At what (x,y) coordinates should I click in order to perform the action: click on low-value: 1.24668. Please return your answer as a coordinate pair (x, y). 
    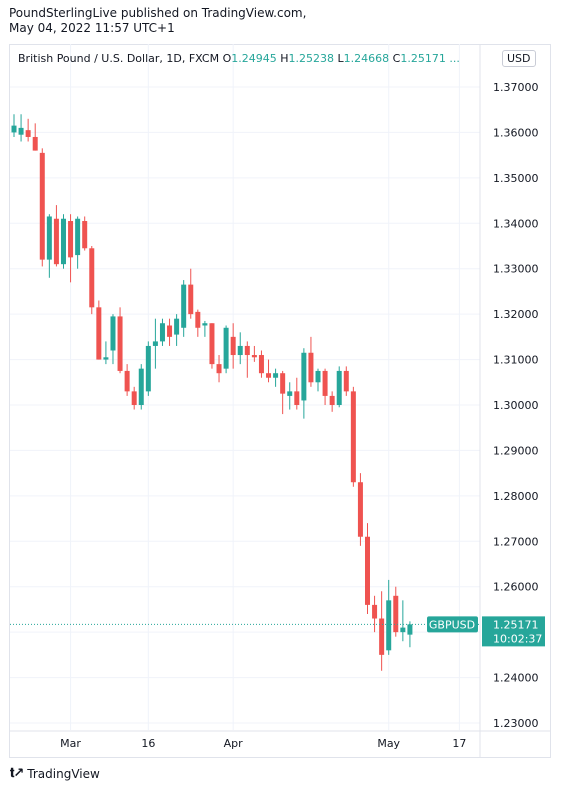
    Looking at the image, I should click on (366, 58).